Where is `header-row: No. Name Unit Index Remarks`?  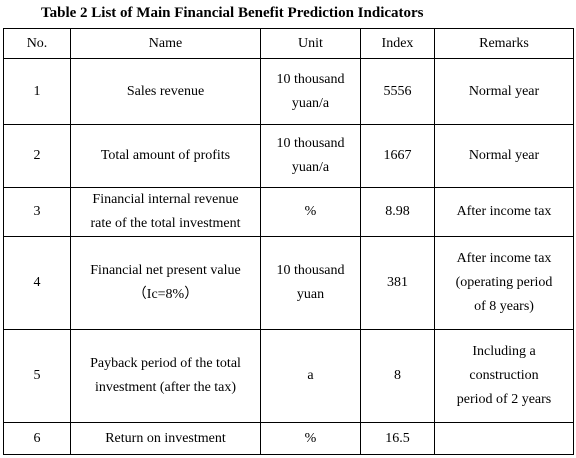 header-row: No. Name Unit Index Remarks is located at coordinates (288, 43).